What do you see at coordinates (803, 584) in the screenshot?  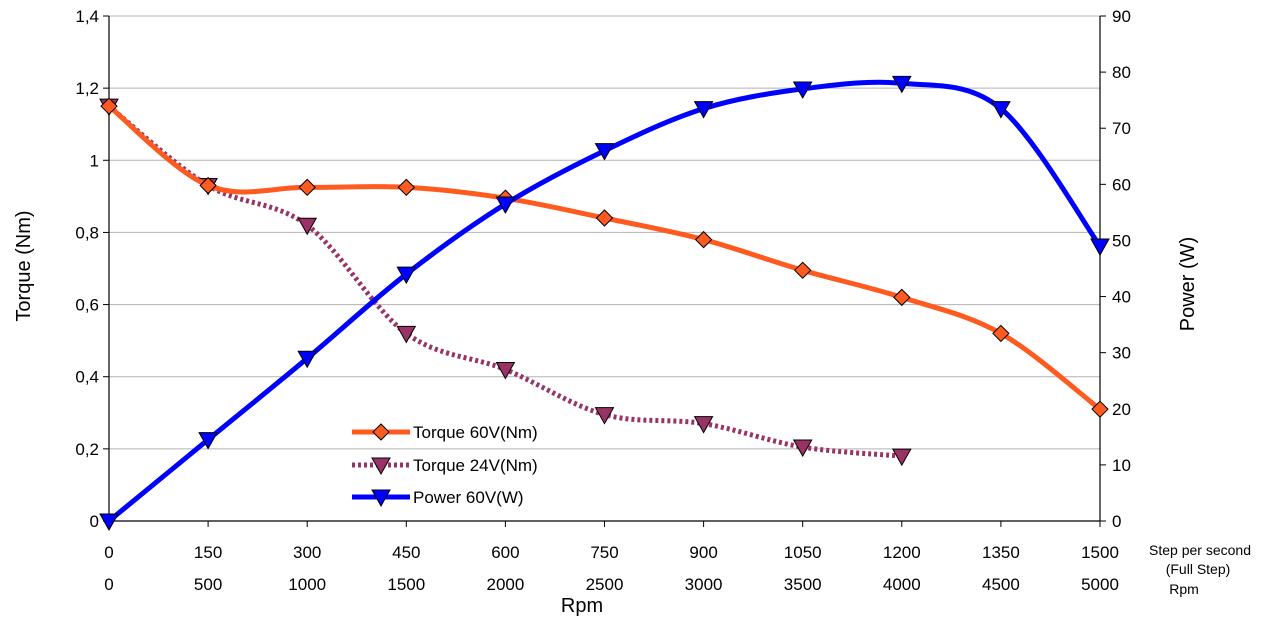 I see `x2-tick-label: 3500` at bounding box center [803, 584].